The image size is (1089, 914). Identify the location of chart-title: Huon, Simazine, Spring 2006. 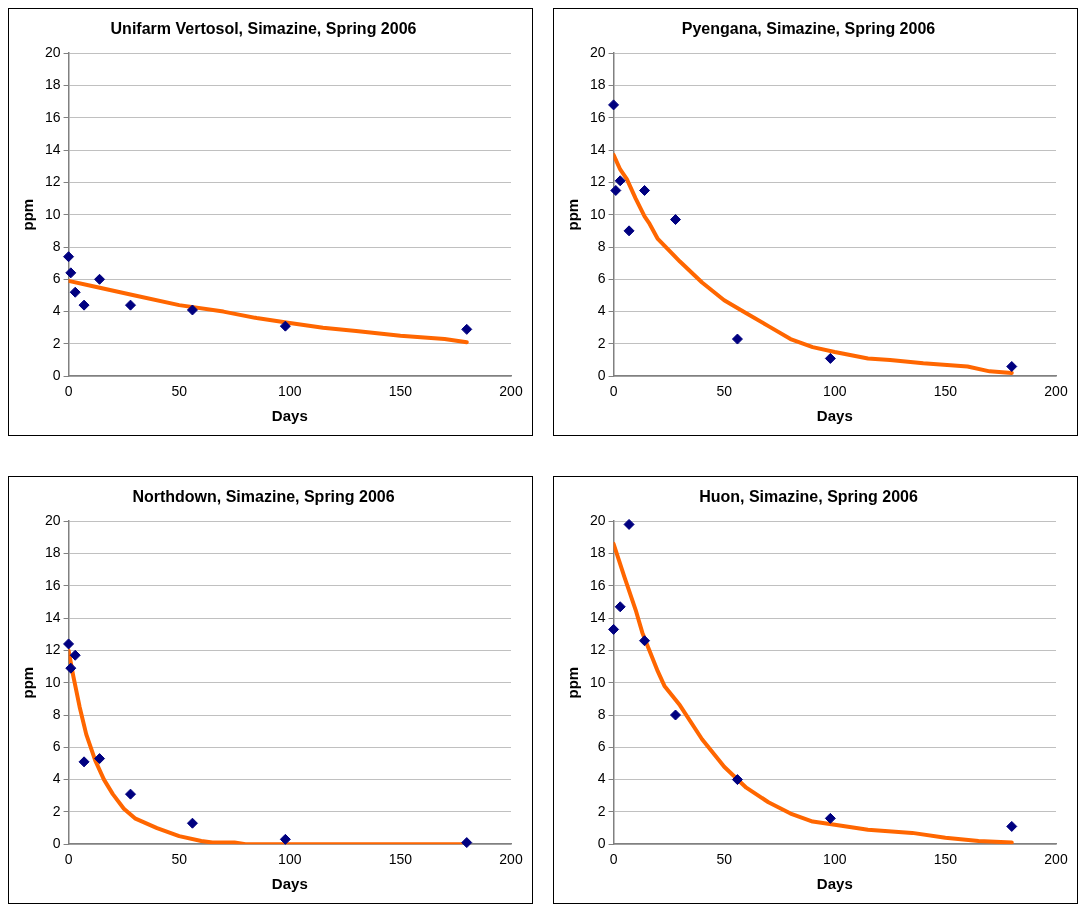
(808, 497).